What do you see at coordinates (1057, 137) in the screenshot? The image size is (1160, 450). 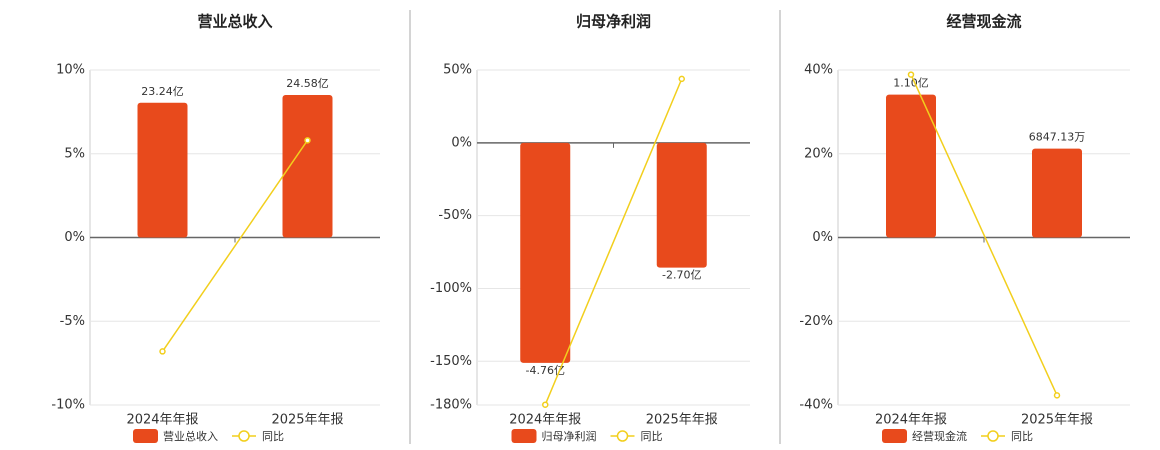 I see `data-label: 6847.13万` at bounding box center [1057, 137].